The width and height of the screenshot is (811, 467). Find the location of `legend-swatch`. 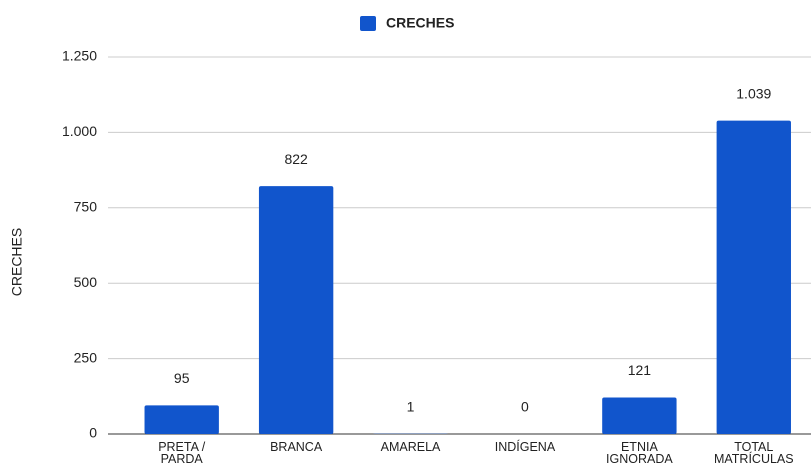

legend-swatch is located at coordinates (368, 23).